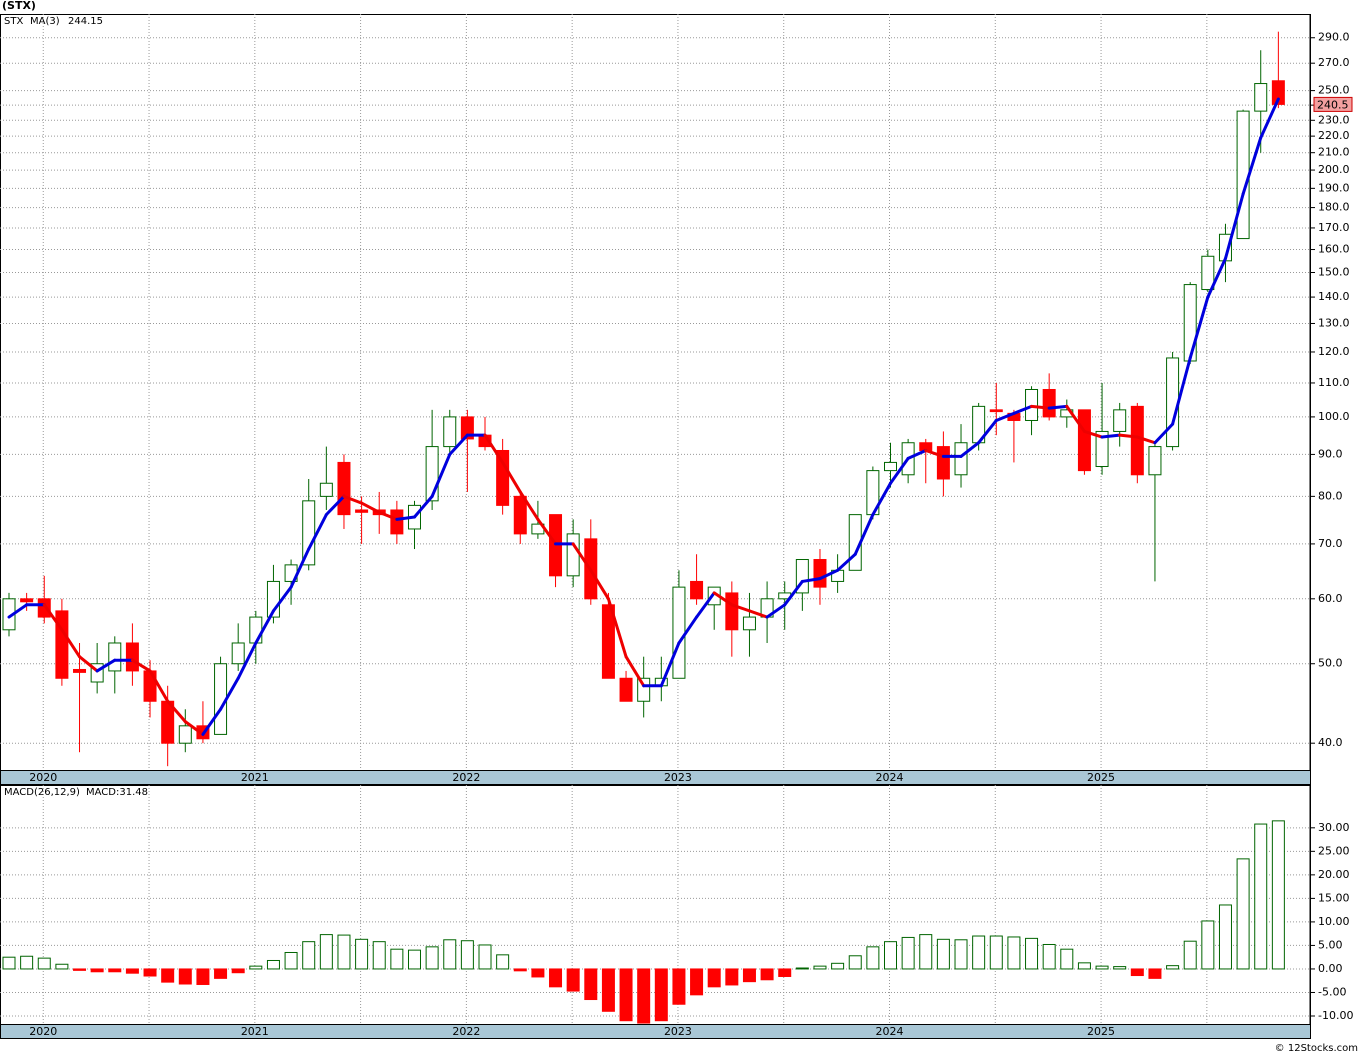 The image size is (1360, 1056). Describe the element at coordinates (890, 1031) in the screenshot. I see `x-tick-label: 2024` at that location.